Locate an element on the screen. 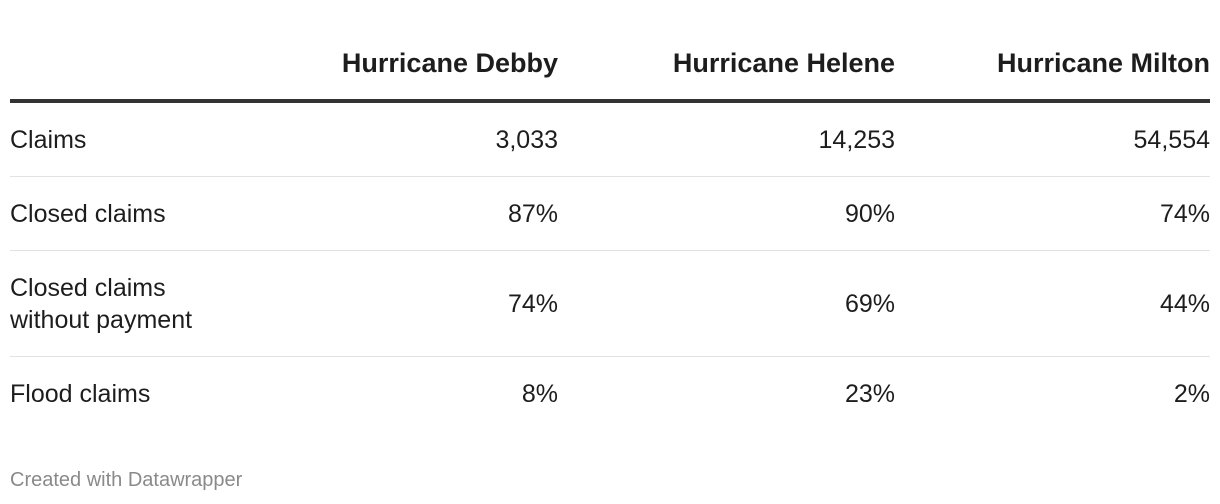 The height and width of the screenshot is (504, 1220). value-cell: 87% is located at coordinates (434, 213).